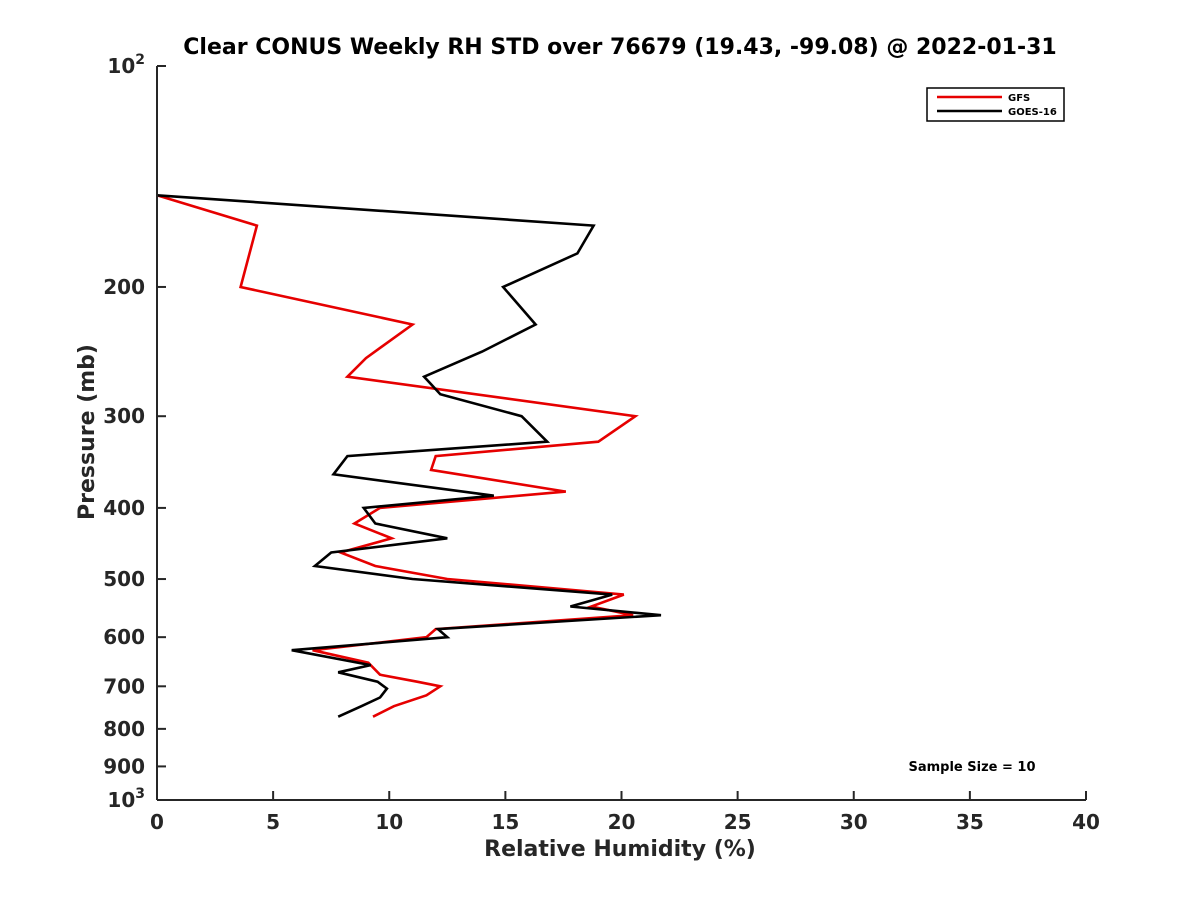 This screenshot has height=900, width=1200. Describe the element at coordinates (1032, 112) in the screenshot. I see `legend-label: GOES-16` at that location.